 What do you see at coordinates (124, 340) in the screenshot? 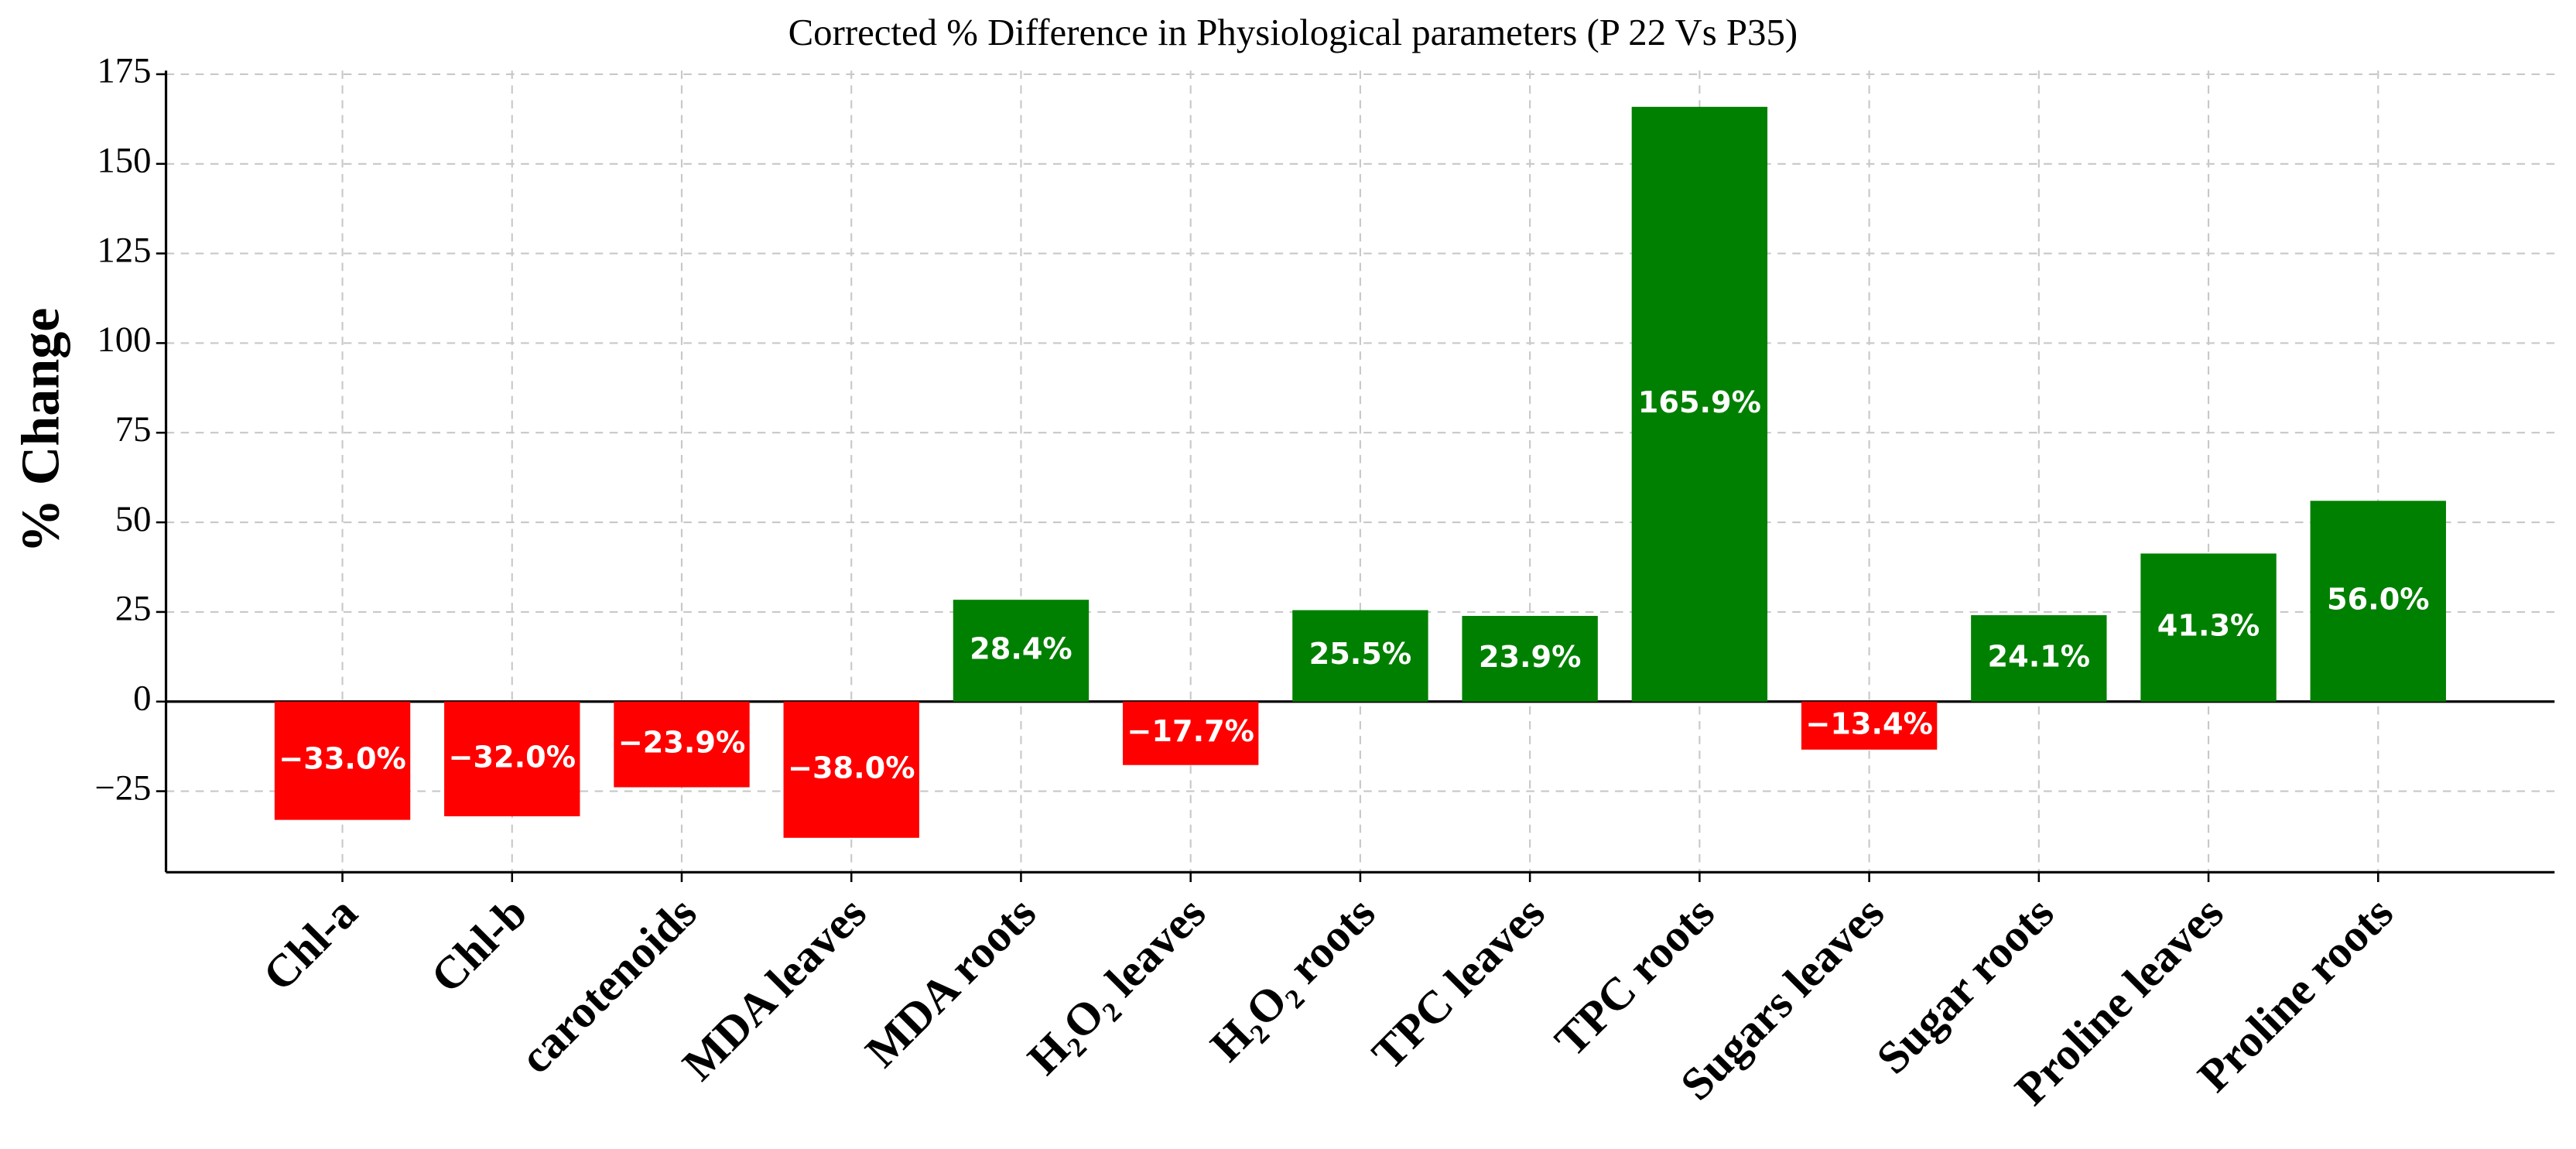
I see `y-tick-label: 100` at bounding box center [124, 340].